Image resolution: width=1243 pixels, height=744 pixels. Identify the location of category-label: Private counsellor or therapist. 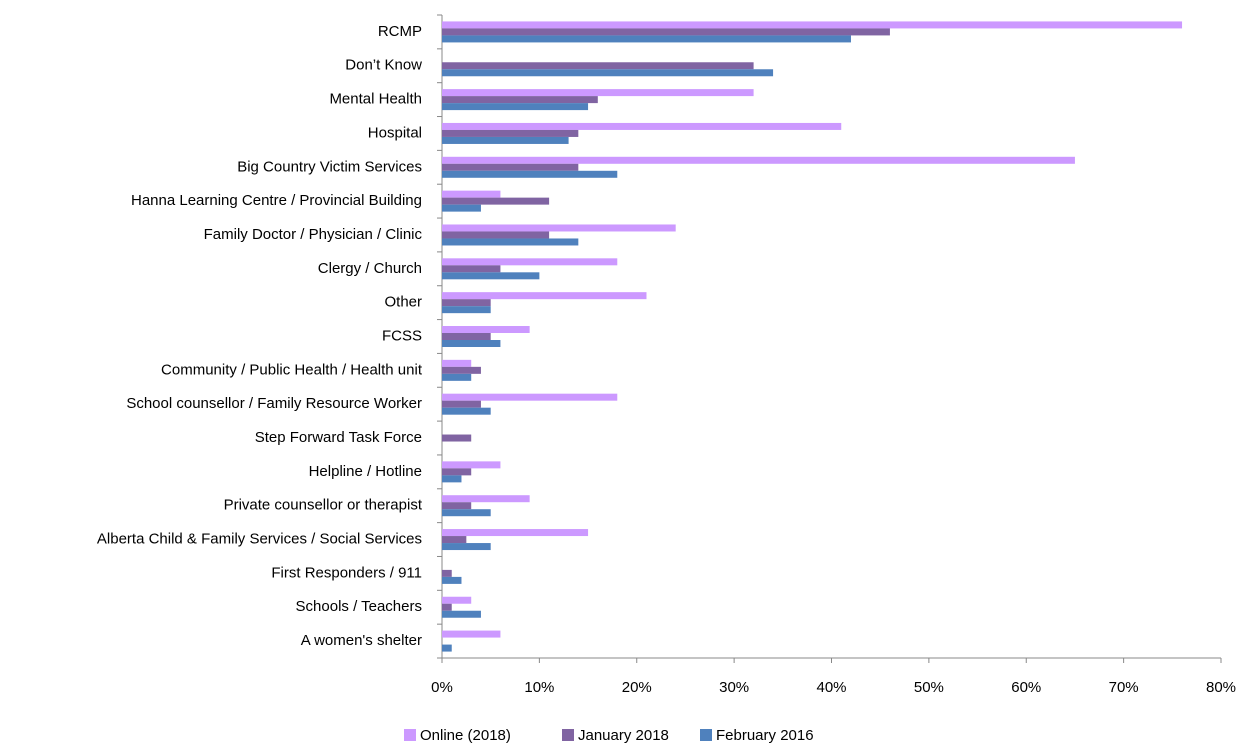
(323, 505).